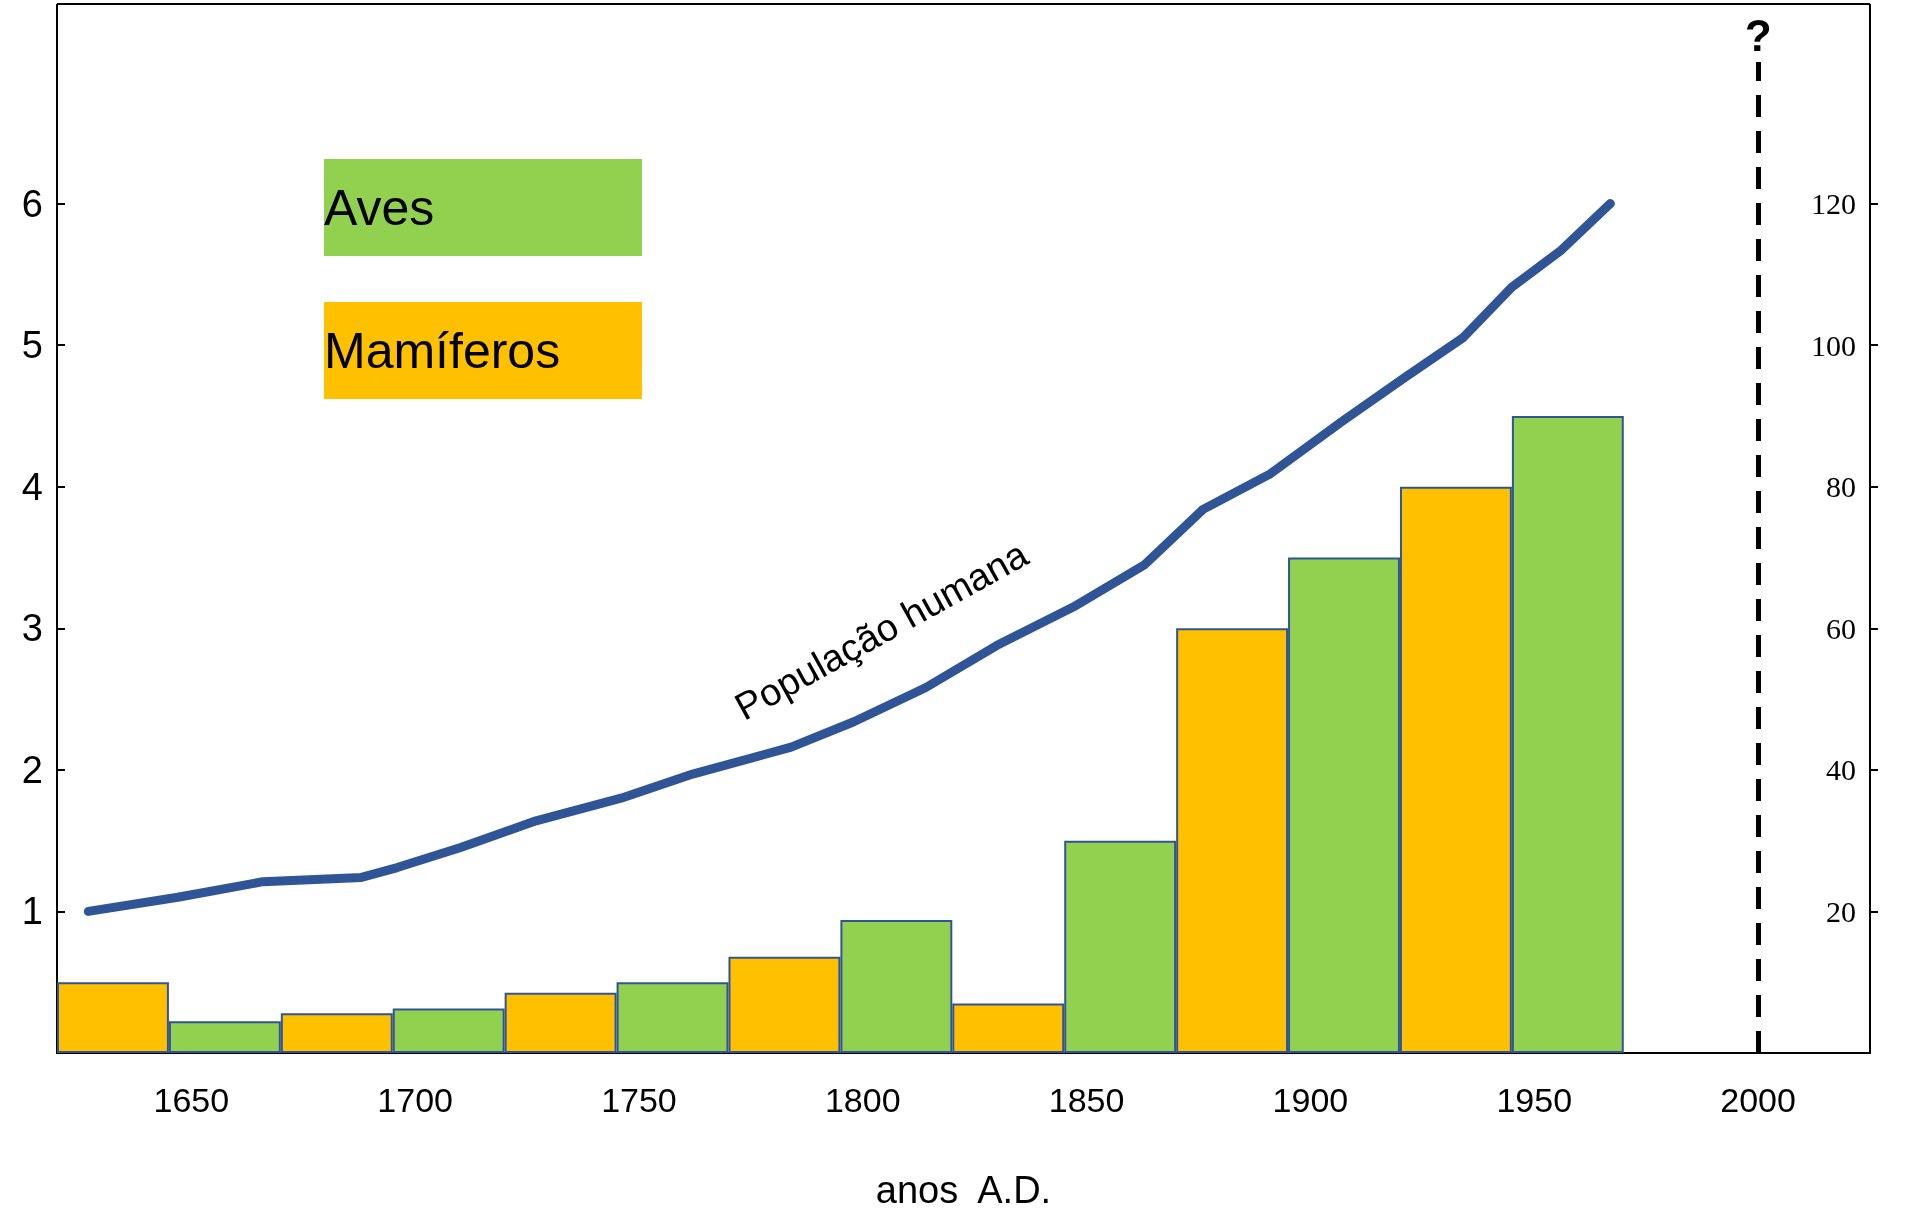 Image resolution: width=1906 pixels, height=1214 pixels. Describe the element at coordinates (1833, 345) in the screenshot. I see `y2-tick-label: 100` at that location.